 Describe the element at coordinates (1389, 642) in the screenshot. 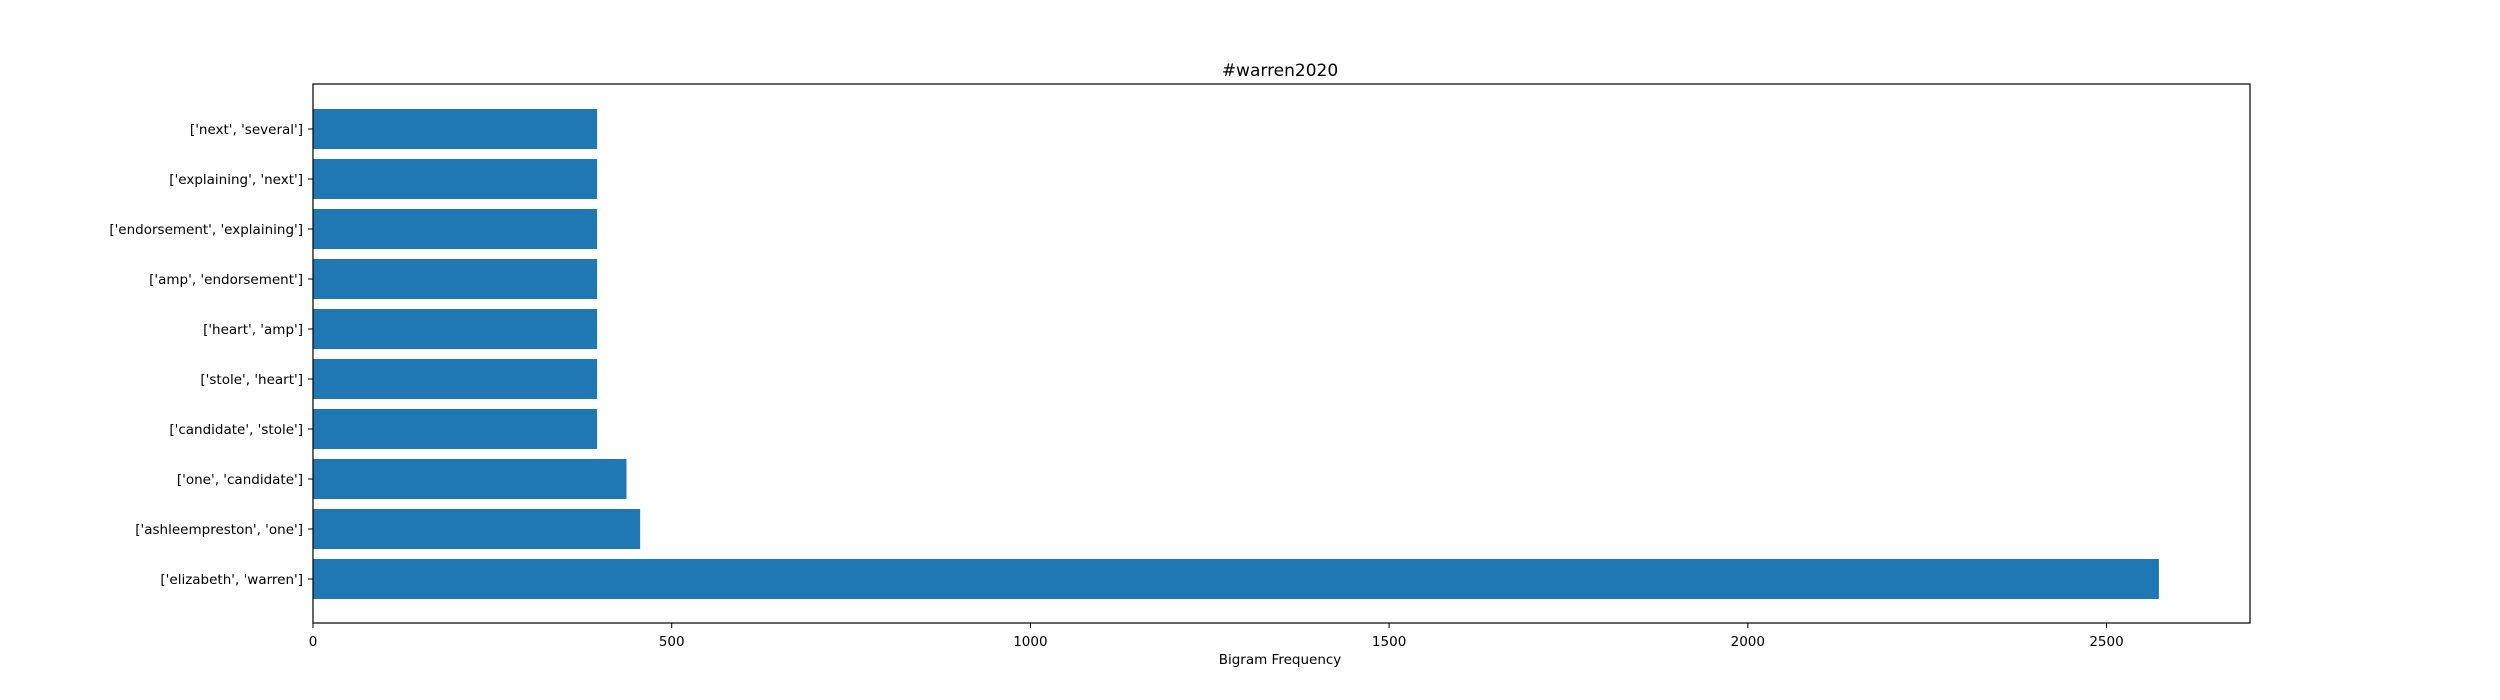

I see `x-tick-label: 1500` at that location.